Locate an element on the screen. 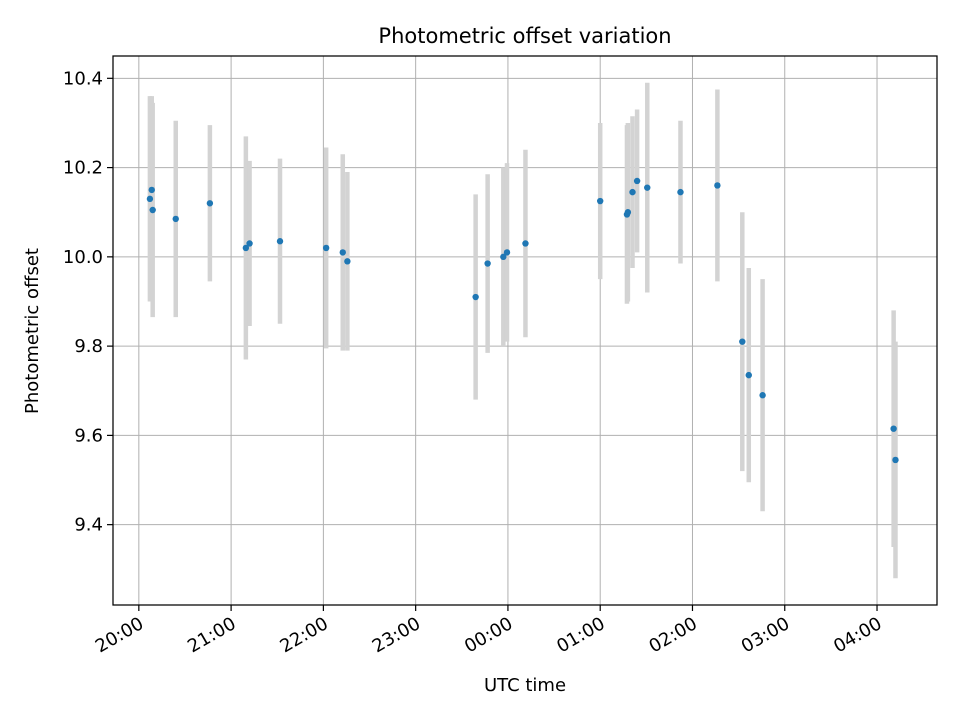  y-tick-label: 9.8 is located at coordinates (88, 346).